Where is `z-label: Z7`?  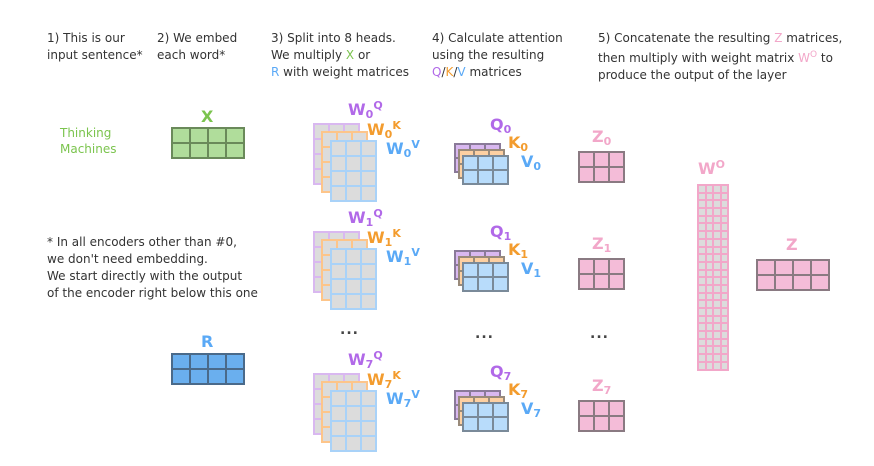 z-label: Z7 is located at coordinates (601, 388).